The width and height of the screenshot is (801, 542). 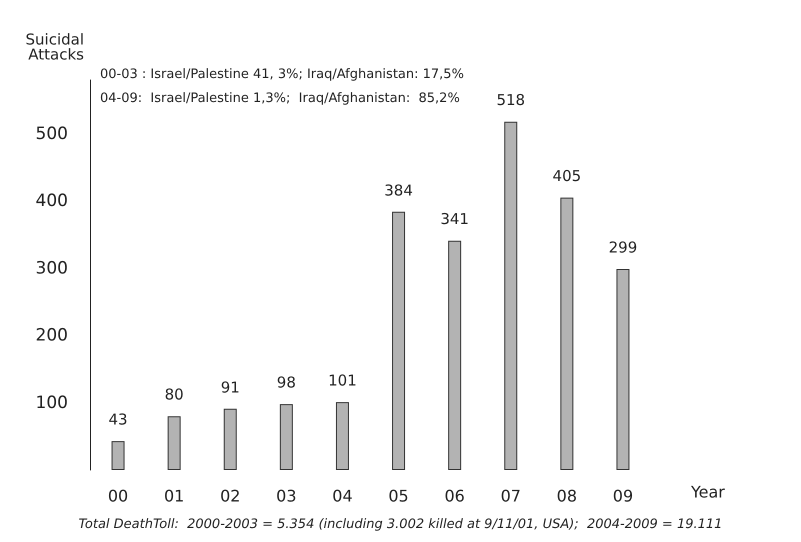 I want to click on annotation: 00-03 : Israel/Palestine 41, 3%; Iraq/Afghanistan: 17,5%, so click(x=282, y=74).